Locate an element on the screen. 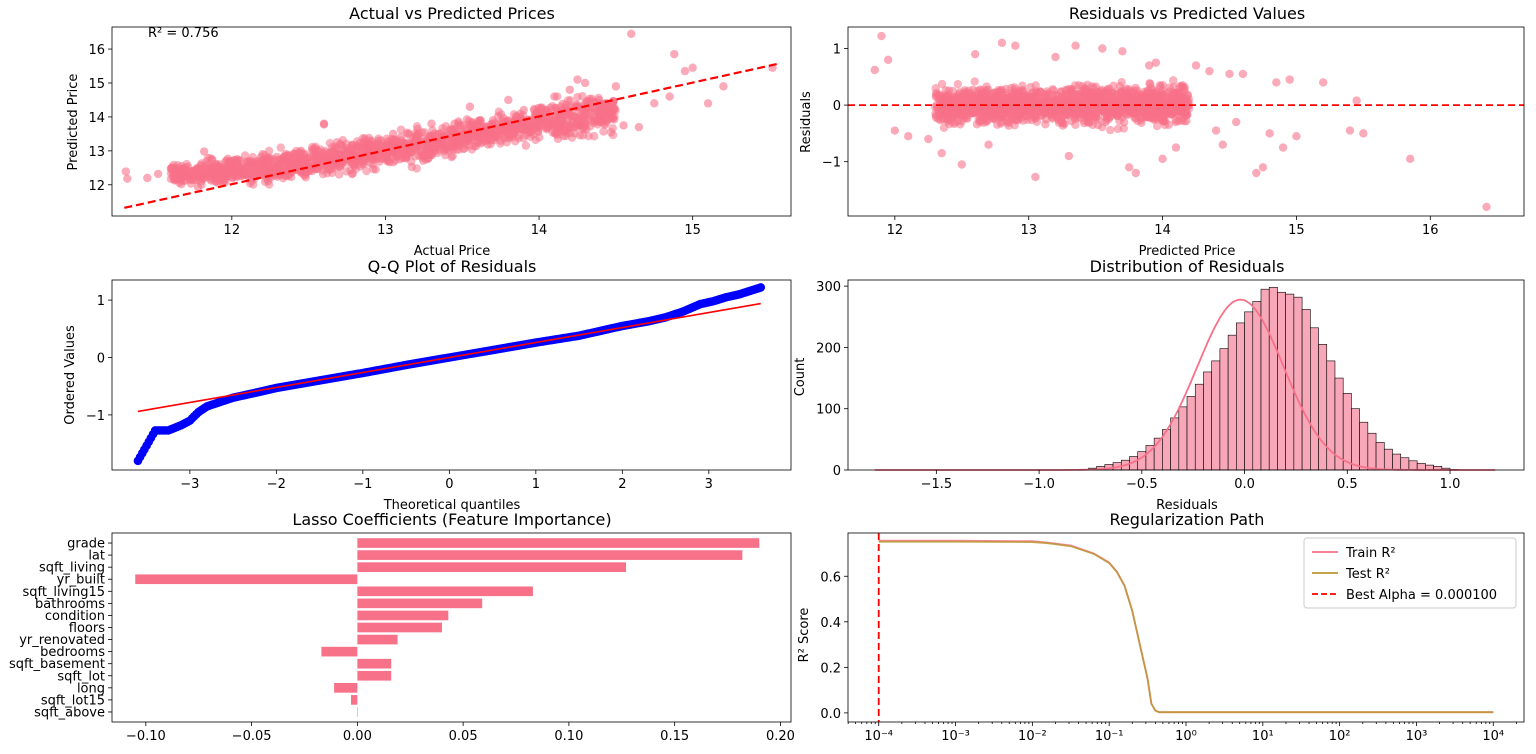  feature-label: yr_renovated is located at coordinates (62, 640).